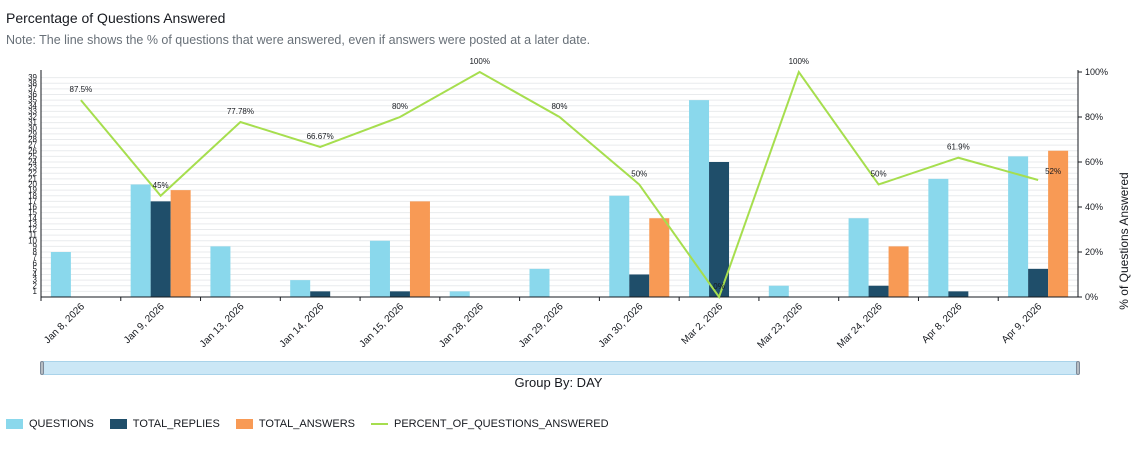  I want to click on x-tick-4: Jan 15, 2026, so click(381, 325).